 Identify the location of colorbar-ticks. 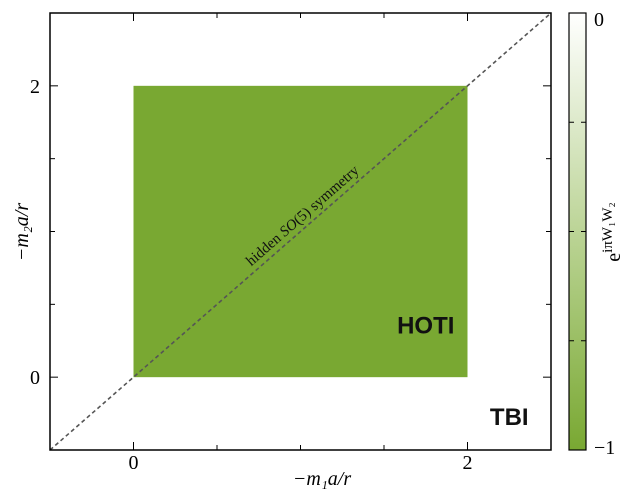
(577, 231).